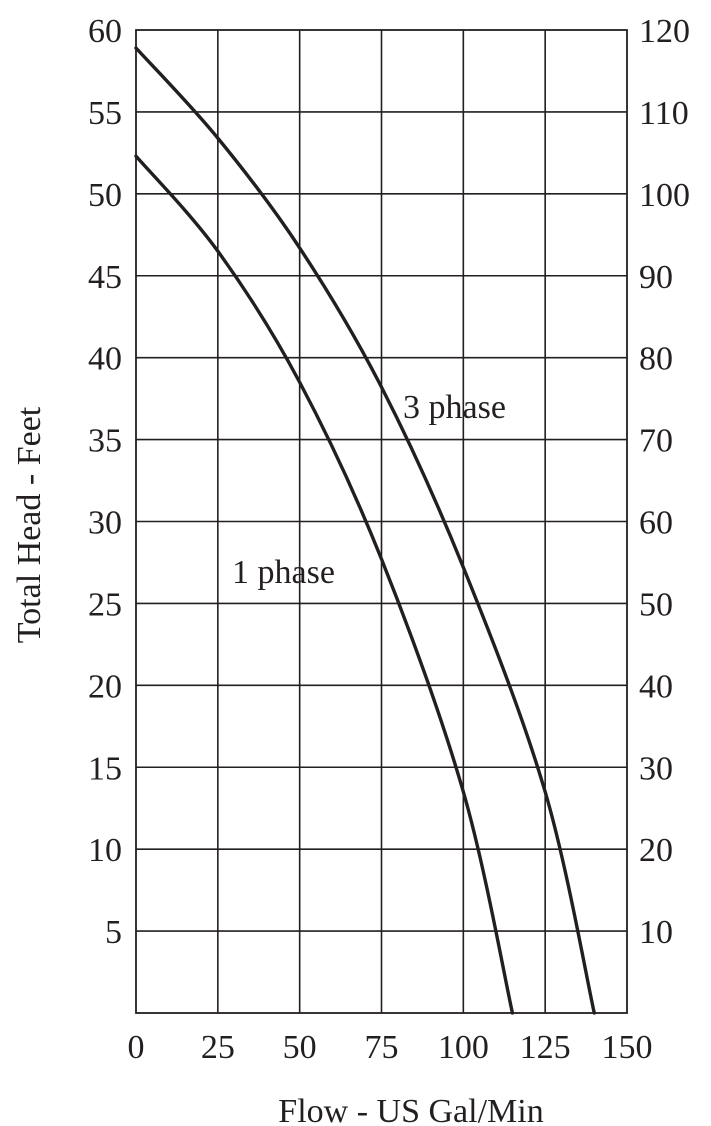 The height and width of the screenshot is (1126, 711). Describe the element at coordinates (105, 441) in the screenshot. I see `y-tick-label: 35` at that location.